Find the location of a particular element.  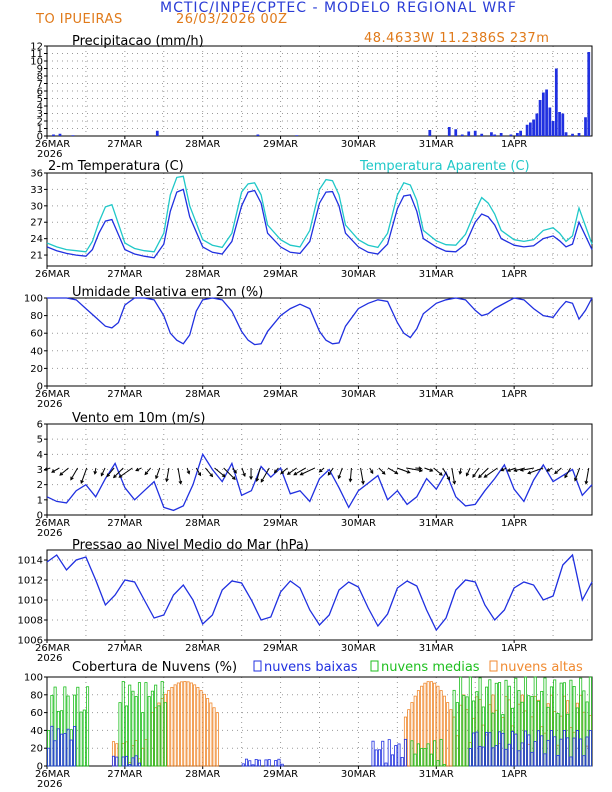

header-title: MCTIC/INPE/CPTEC - MODELO REGIONAL WRF is located at coordinates (338, 8).